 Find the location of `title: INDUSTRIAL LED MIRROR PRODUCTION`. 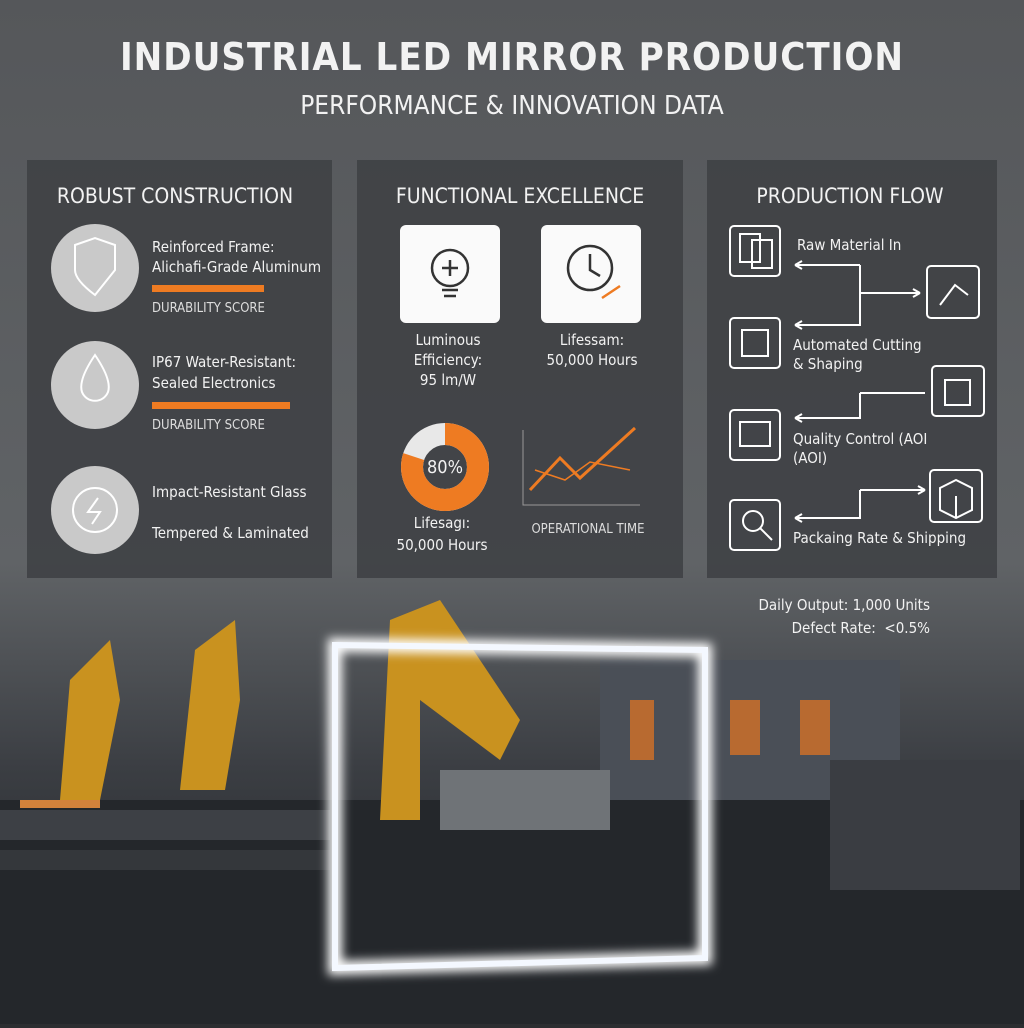

title: INDUSTRIAL LED MIRROR PRODUCTION is located at coordinates (512, 57).